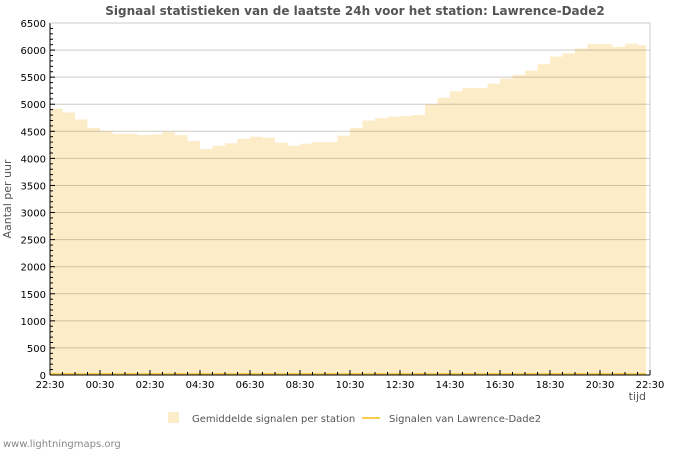 This screenshot has width=700, height=450. Describe the element at coordinates (150, 385) in the screenshot. I see `x-tick-label: 02:30` at that location.